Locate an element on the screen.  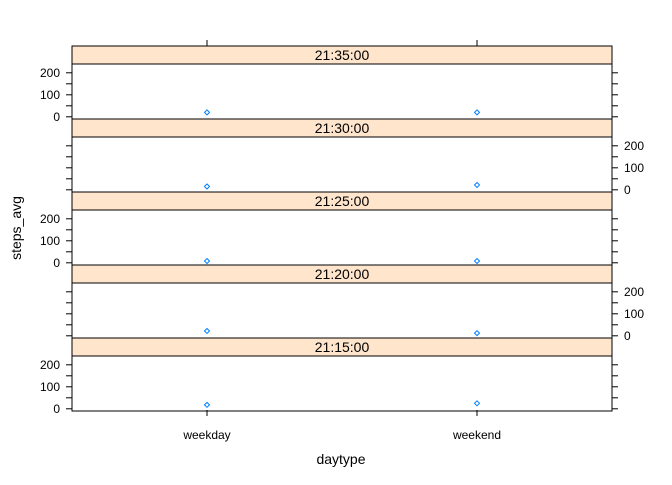
panel-strip-label: 21:15:00 is located at coordinates (342, 347).